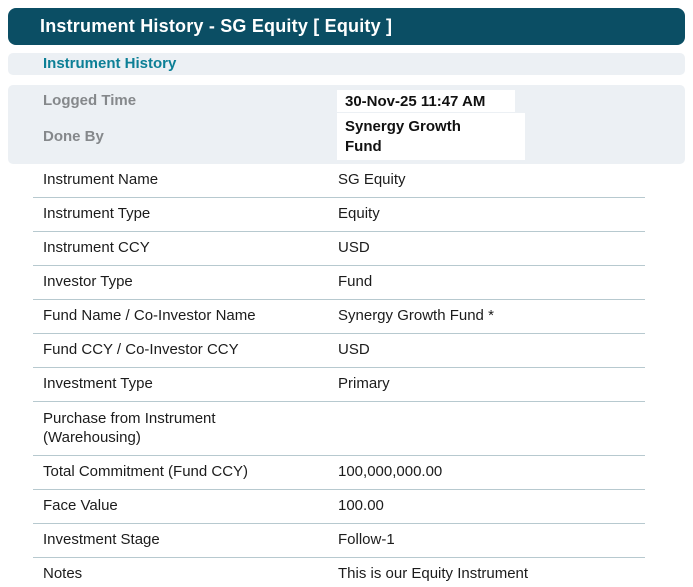  What do you see at coordinates (433, 573) in the screenshot?
I see `field-value: This is our Equity Instrument` at bounding box center [433, 573].